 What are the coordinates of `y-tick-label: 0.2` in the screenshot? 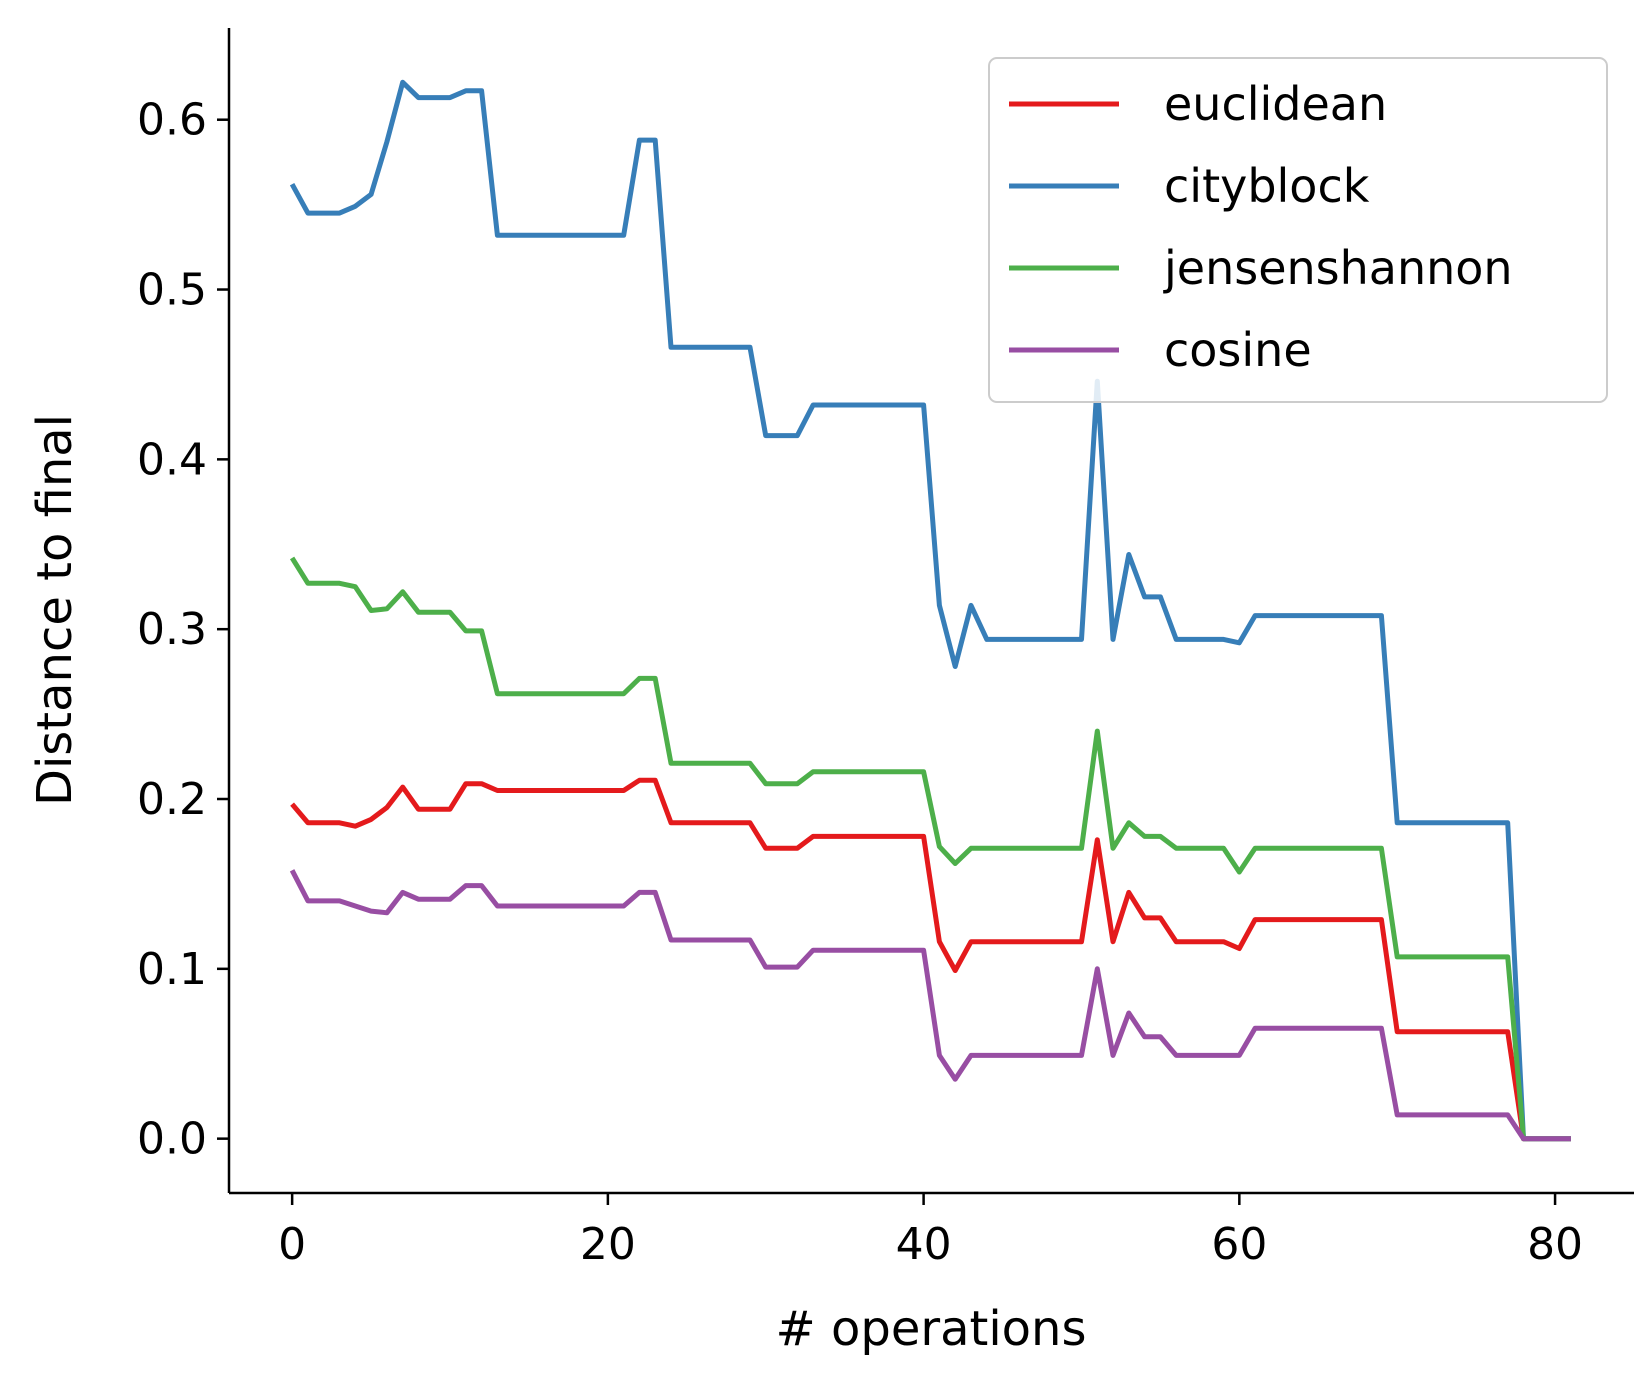 It's located at (172, 799).